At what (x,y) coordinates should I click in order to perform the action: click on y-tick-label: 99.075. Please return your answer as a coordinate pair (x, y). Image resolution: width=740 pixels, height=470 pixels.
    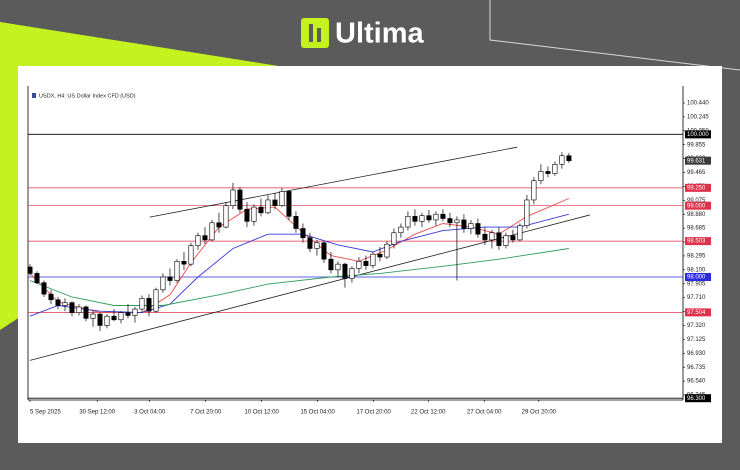
    Looking at the image, I should click on (696, 201).